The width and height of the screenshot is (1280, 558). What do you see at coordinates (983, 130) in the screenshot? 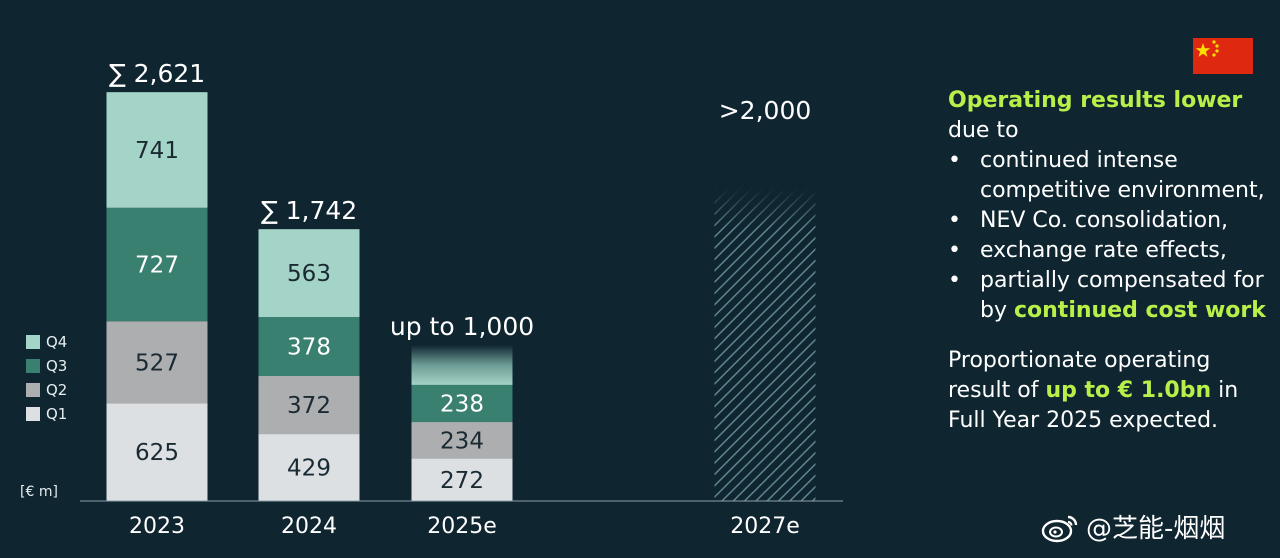
I see `headline-rest: due to` at bounding box center [983, 130].